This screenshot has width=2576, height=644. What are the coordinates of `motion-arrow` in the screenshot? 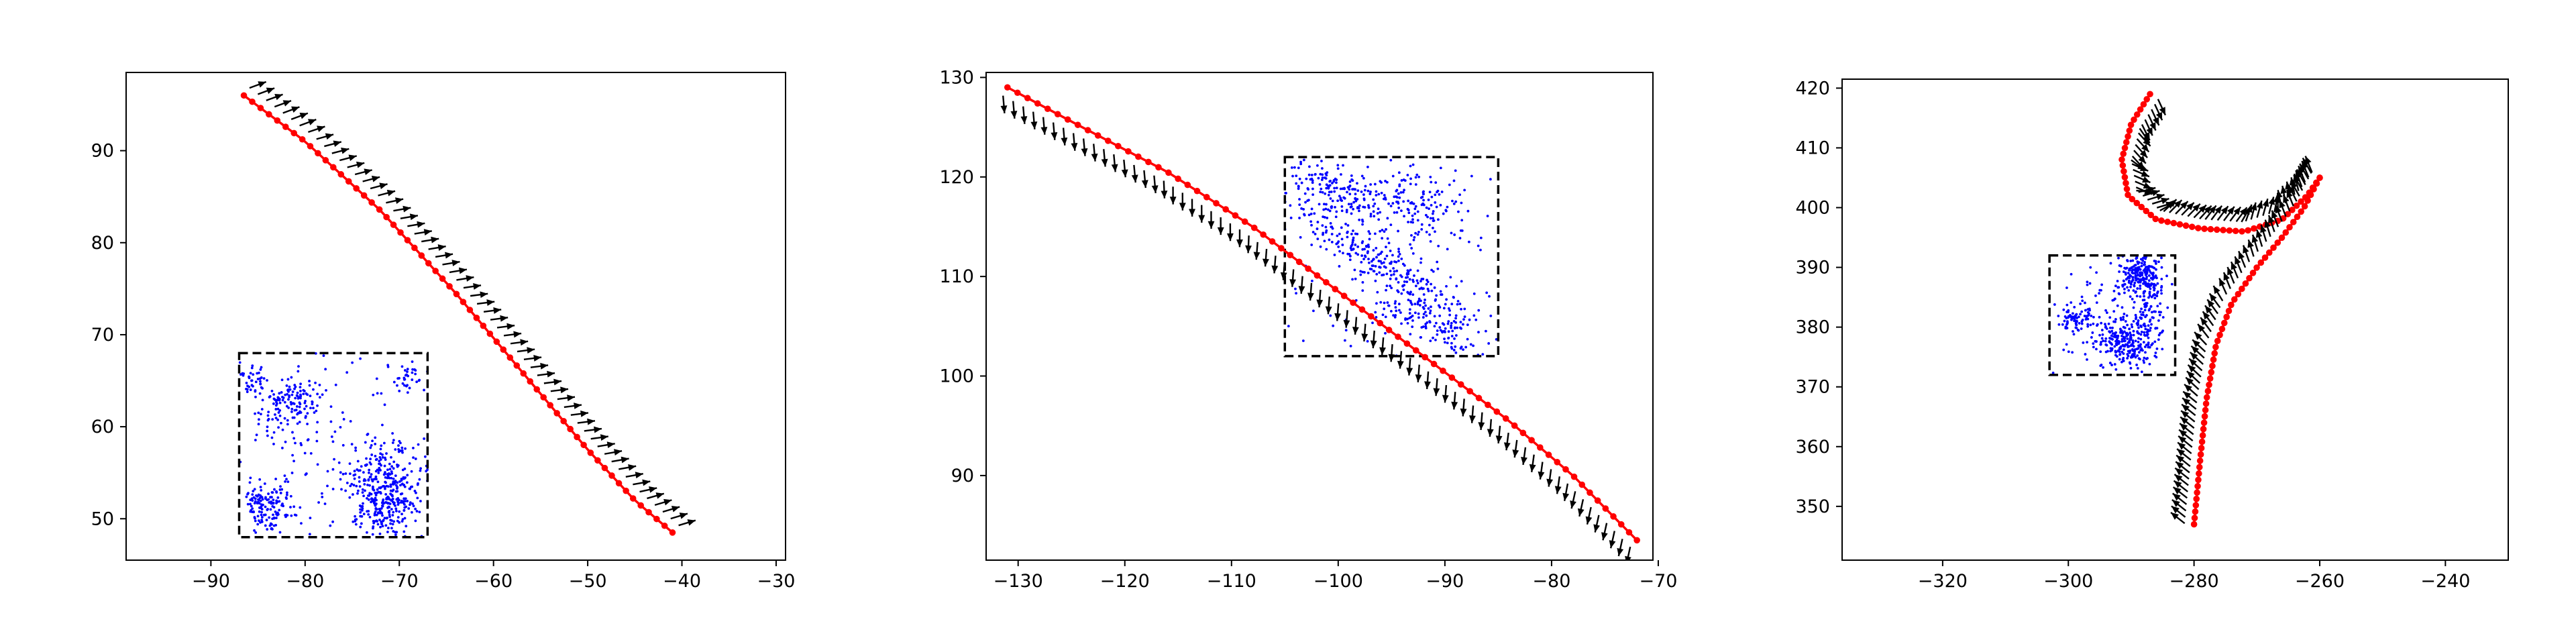 It's located at (1628, 553).